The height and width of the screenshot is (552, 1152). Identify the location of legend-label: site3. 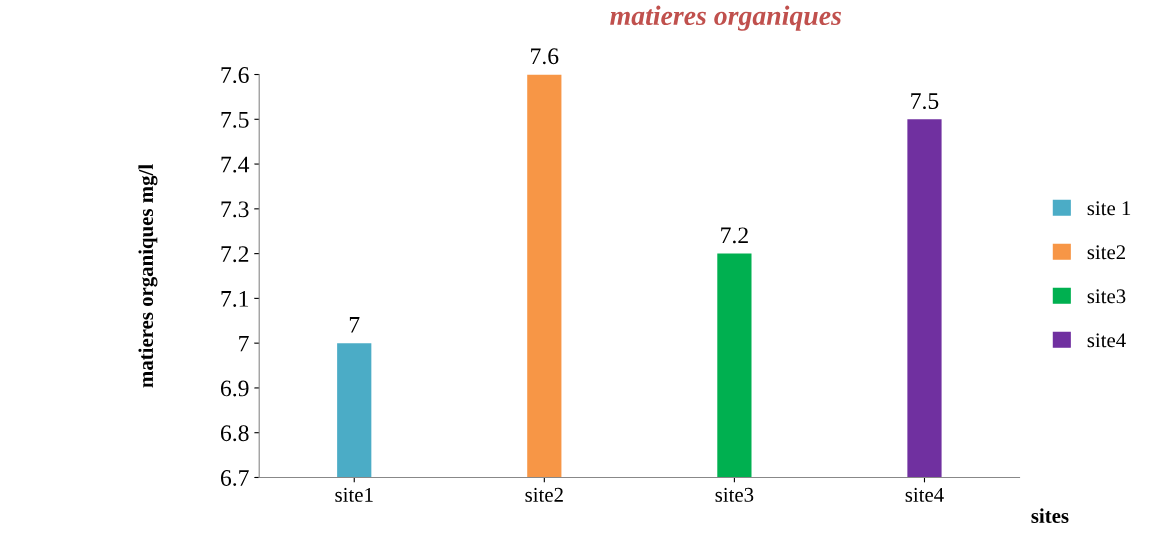
(1106, 296).